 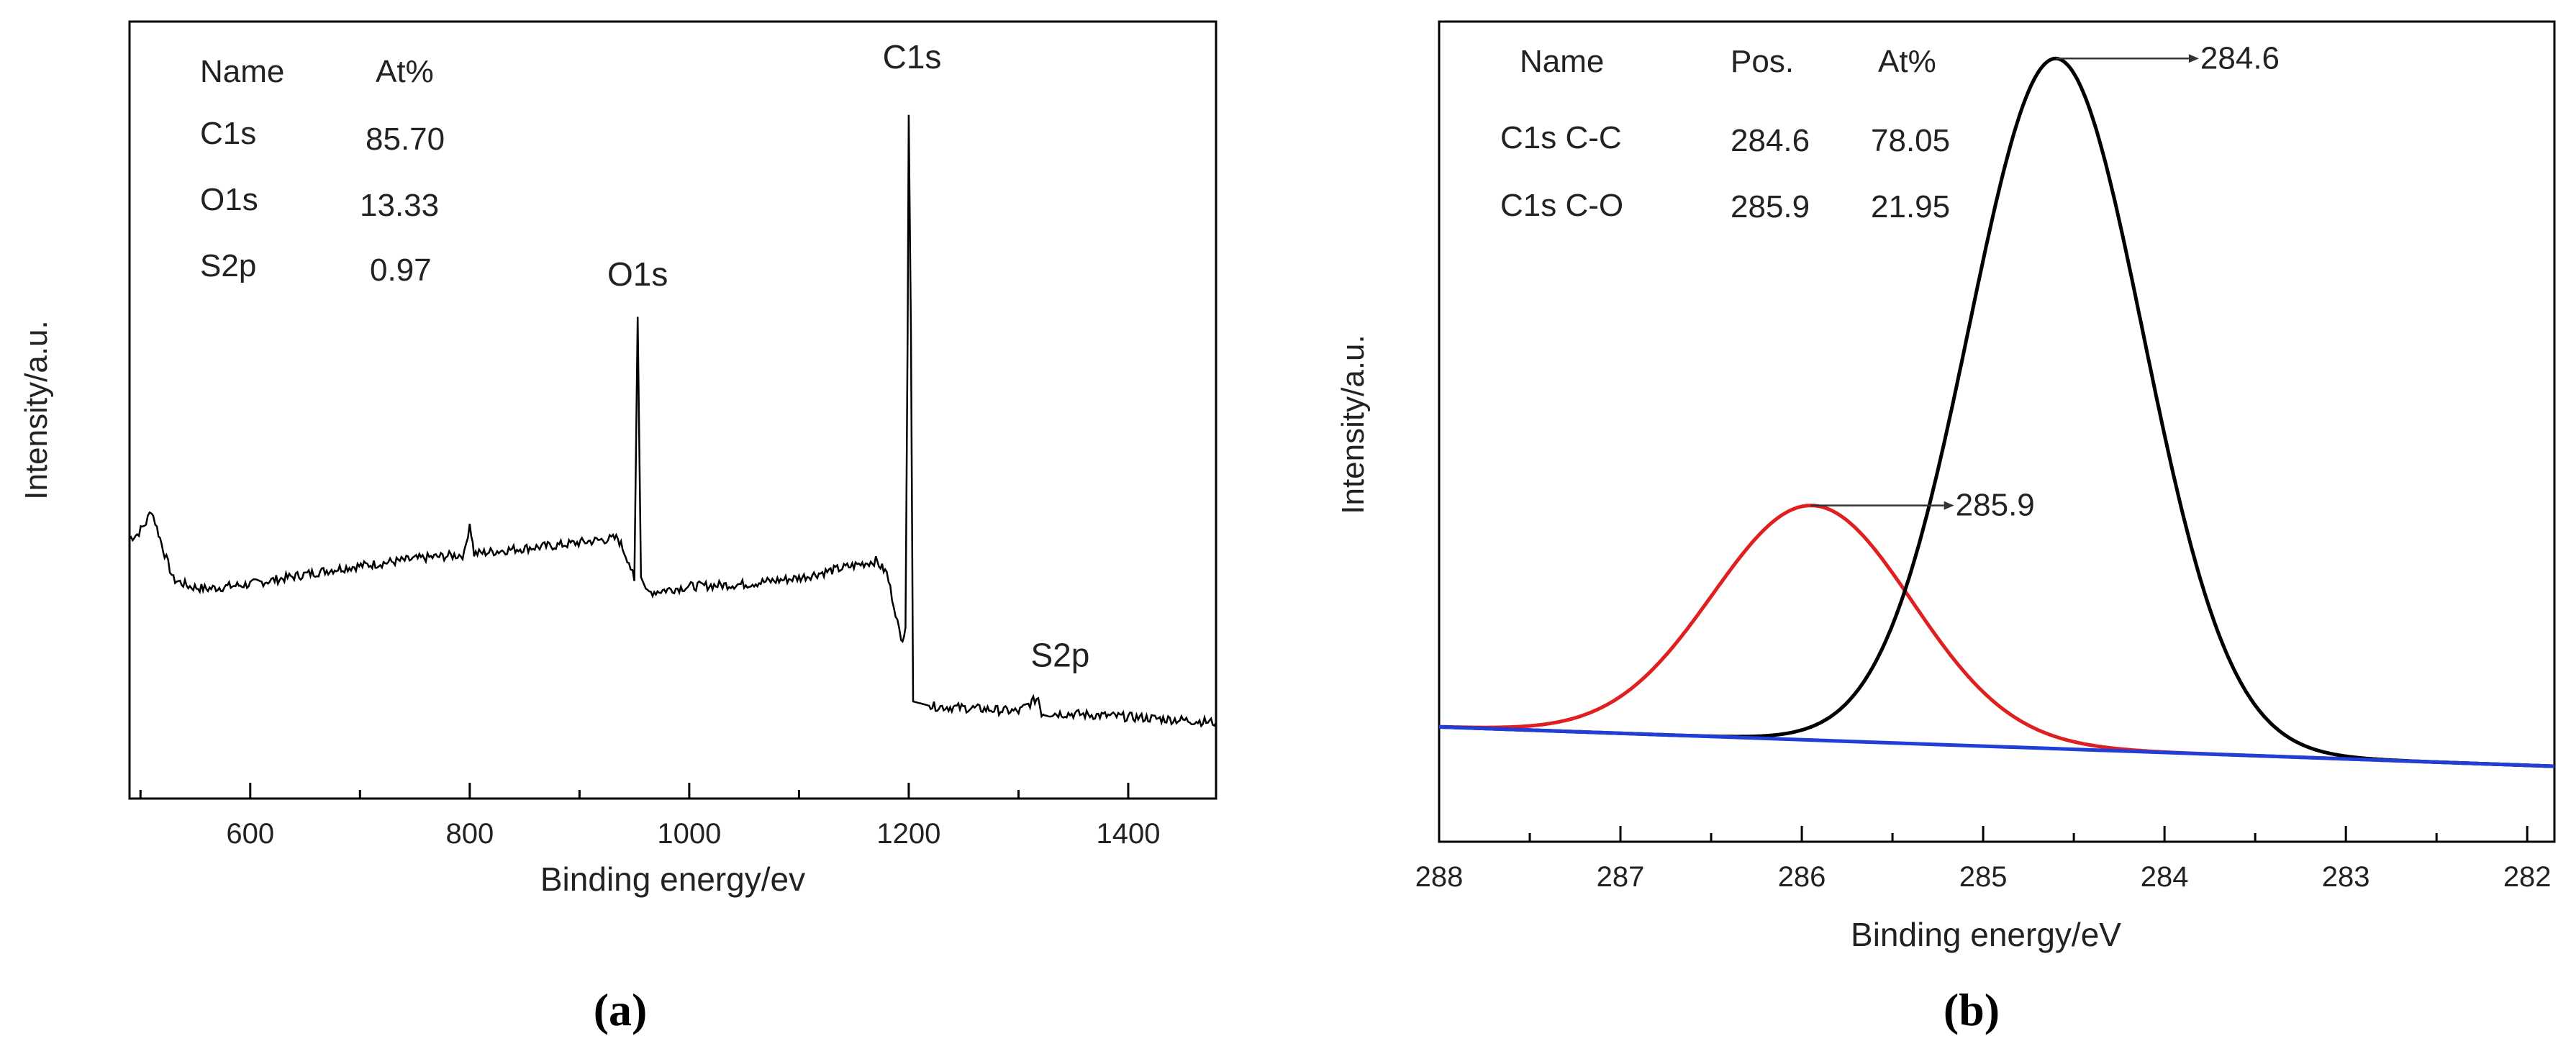 I want to click on table-cell: 0.97, so click(x=401, y=270).